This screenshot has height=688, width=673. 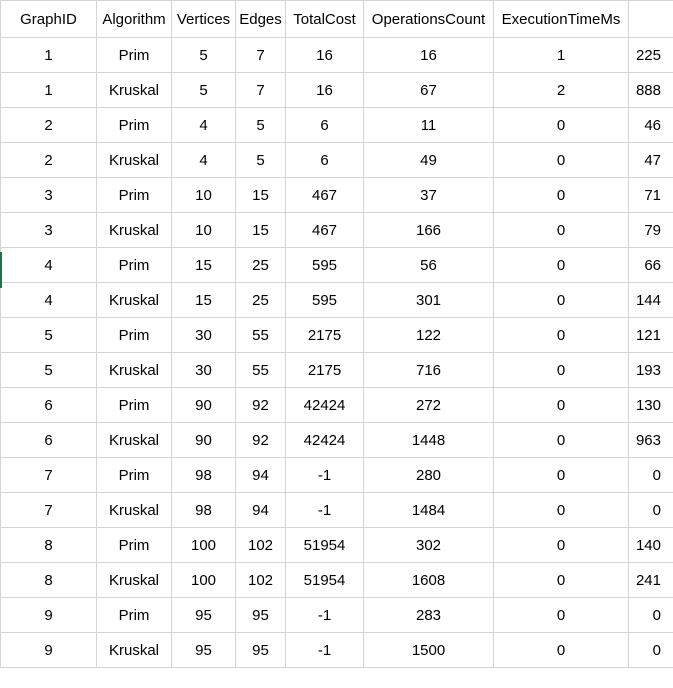 I want to click on table-cell: 301, so click(x=428, y=300).